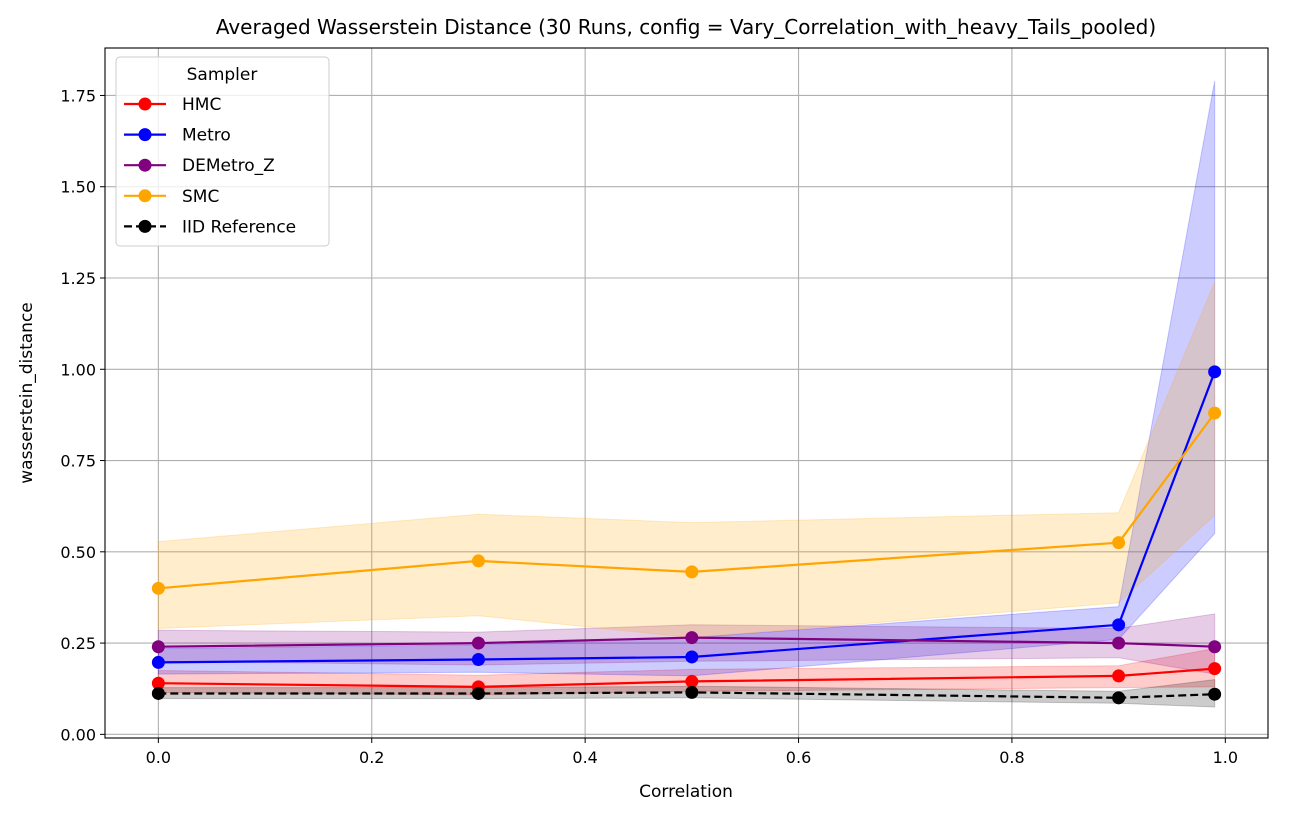 The width and height of the screenshot is (1290, 817). What do you see at coordinates (222, 75) in the screenshot?
I see `legend-title: Sampler` at bounding box center [222, 75].